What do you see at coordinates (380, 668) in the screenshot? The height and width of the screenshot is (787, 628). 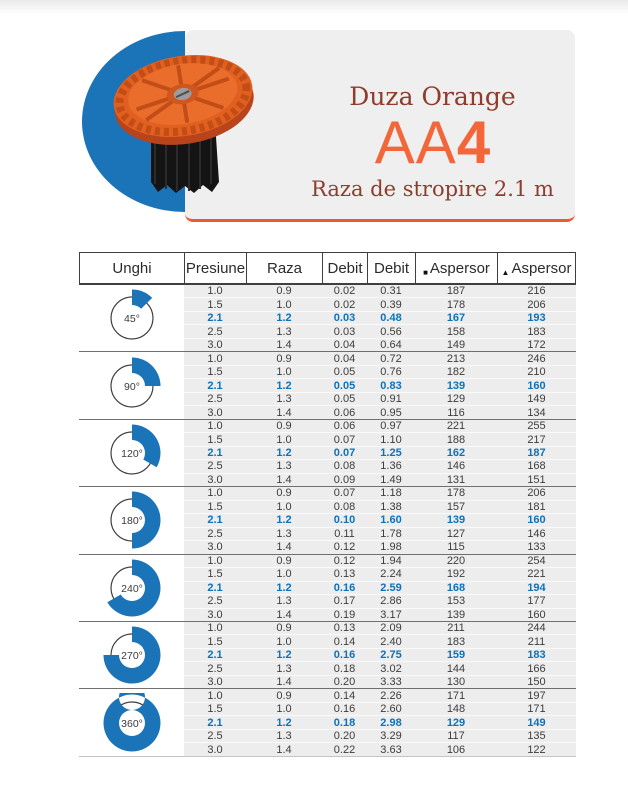 I see `table-row: 2.5 1.3 0.18 3.02 144 166` at bounding box center [380, 668].